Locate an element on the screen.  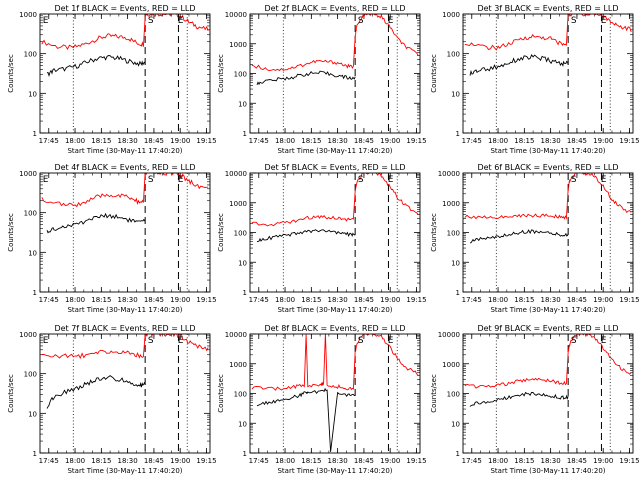
panel-7-red-lld-series is located at coordinates (125, 347).